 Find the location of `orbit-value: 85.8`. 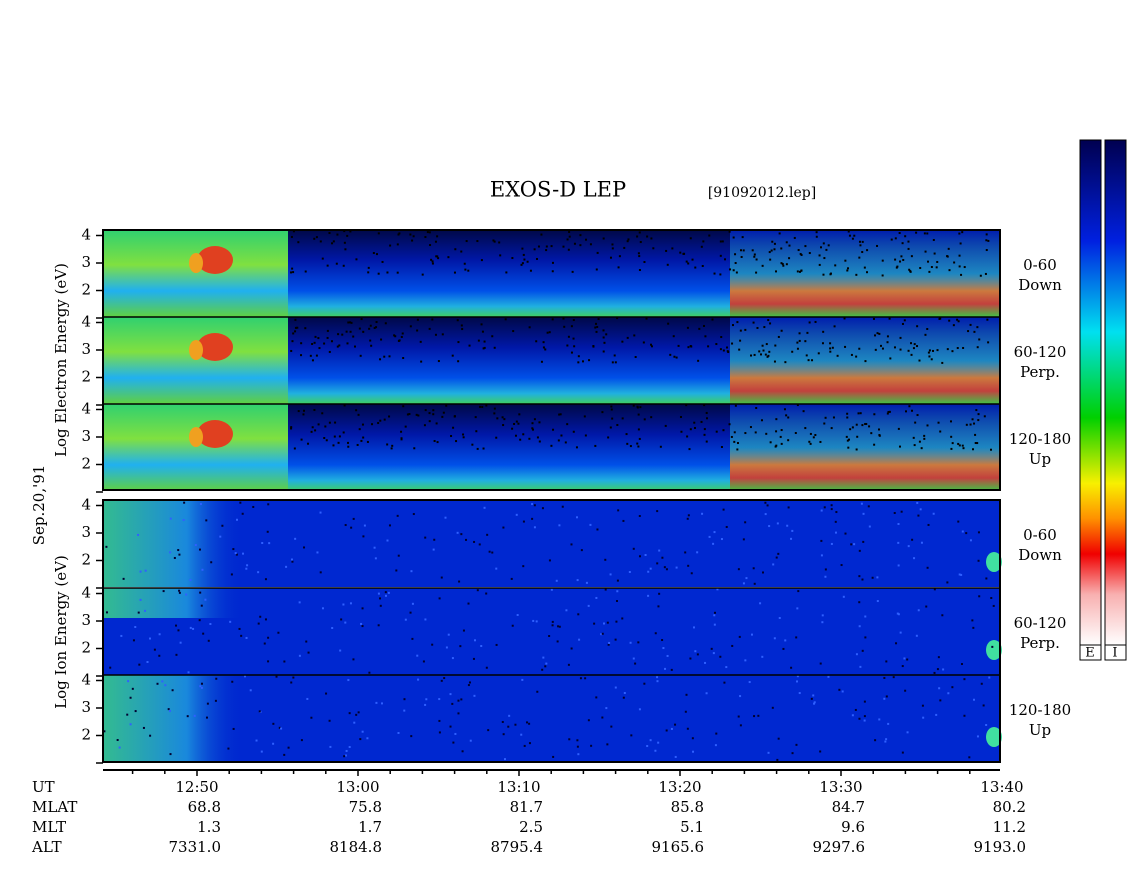

orbit-value: 85.8 is located at coordinates (687, 807).